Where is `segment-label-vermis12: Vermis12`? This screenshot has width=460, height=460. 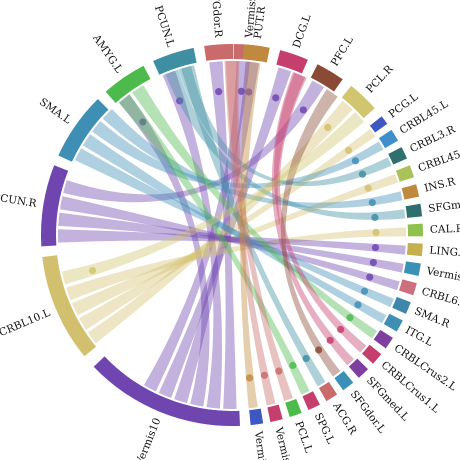 segment-label-vermis12: Vermis12 is located at coordinates (442, 275).